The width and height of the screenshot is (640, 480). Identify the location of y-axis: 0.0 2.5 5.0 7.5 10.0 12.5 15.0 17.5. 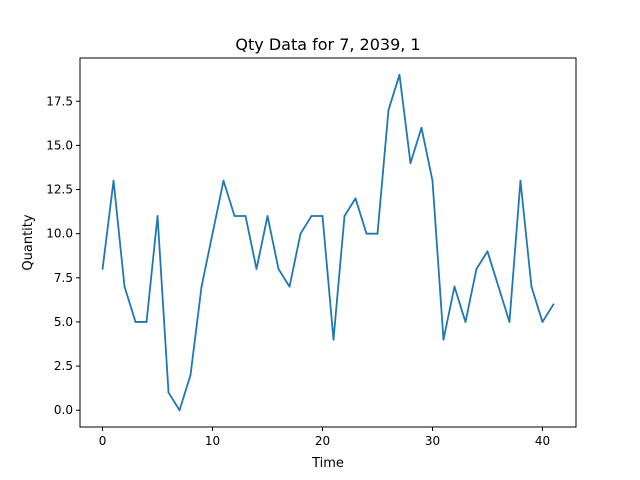
(63, 255).